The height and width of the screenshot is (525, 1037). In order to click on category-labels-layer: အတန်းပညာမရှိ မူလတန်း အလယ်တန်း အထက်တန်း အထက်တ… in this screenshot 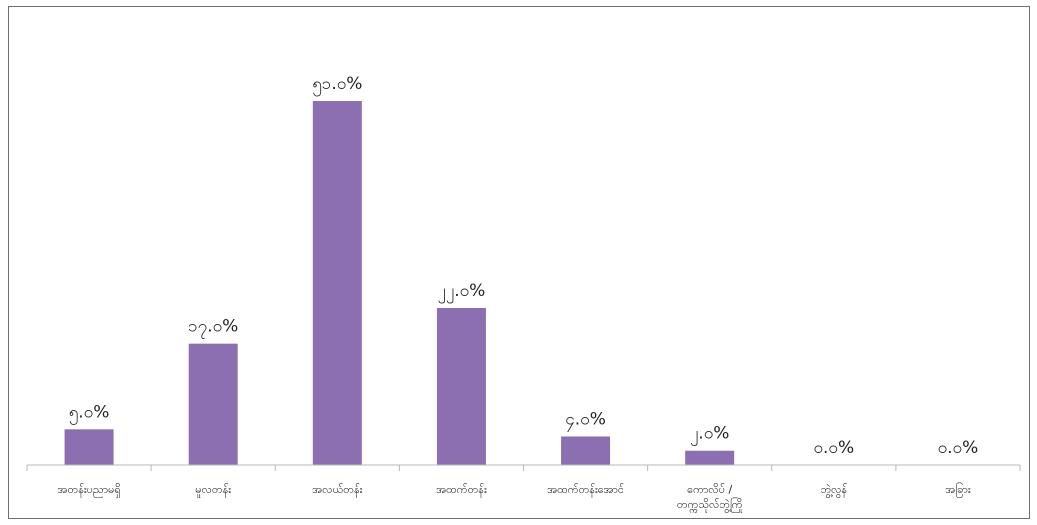, I will do `click(513, 497)`.